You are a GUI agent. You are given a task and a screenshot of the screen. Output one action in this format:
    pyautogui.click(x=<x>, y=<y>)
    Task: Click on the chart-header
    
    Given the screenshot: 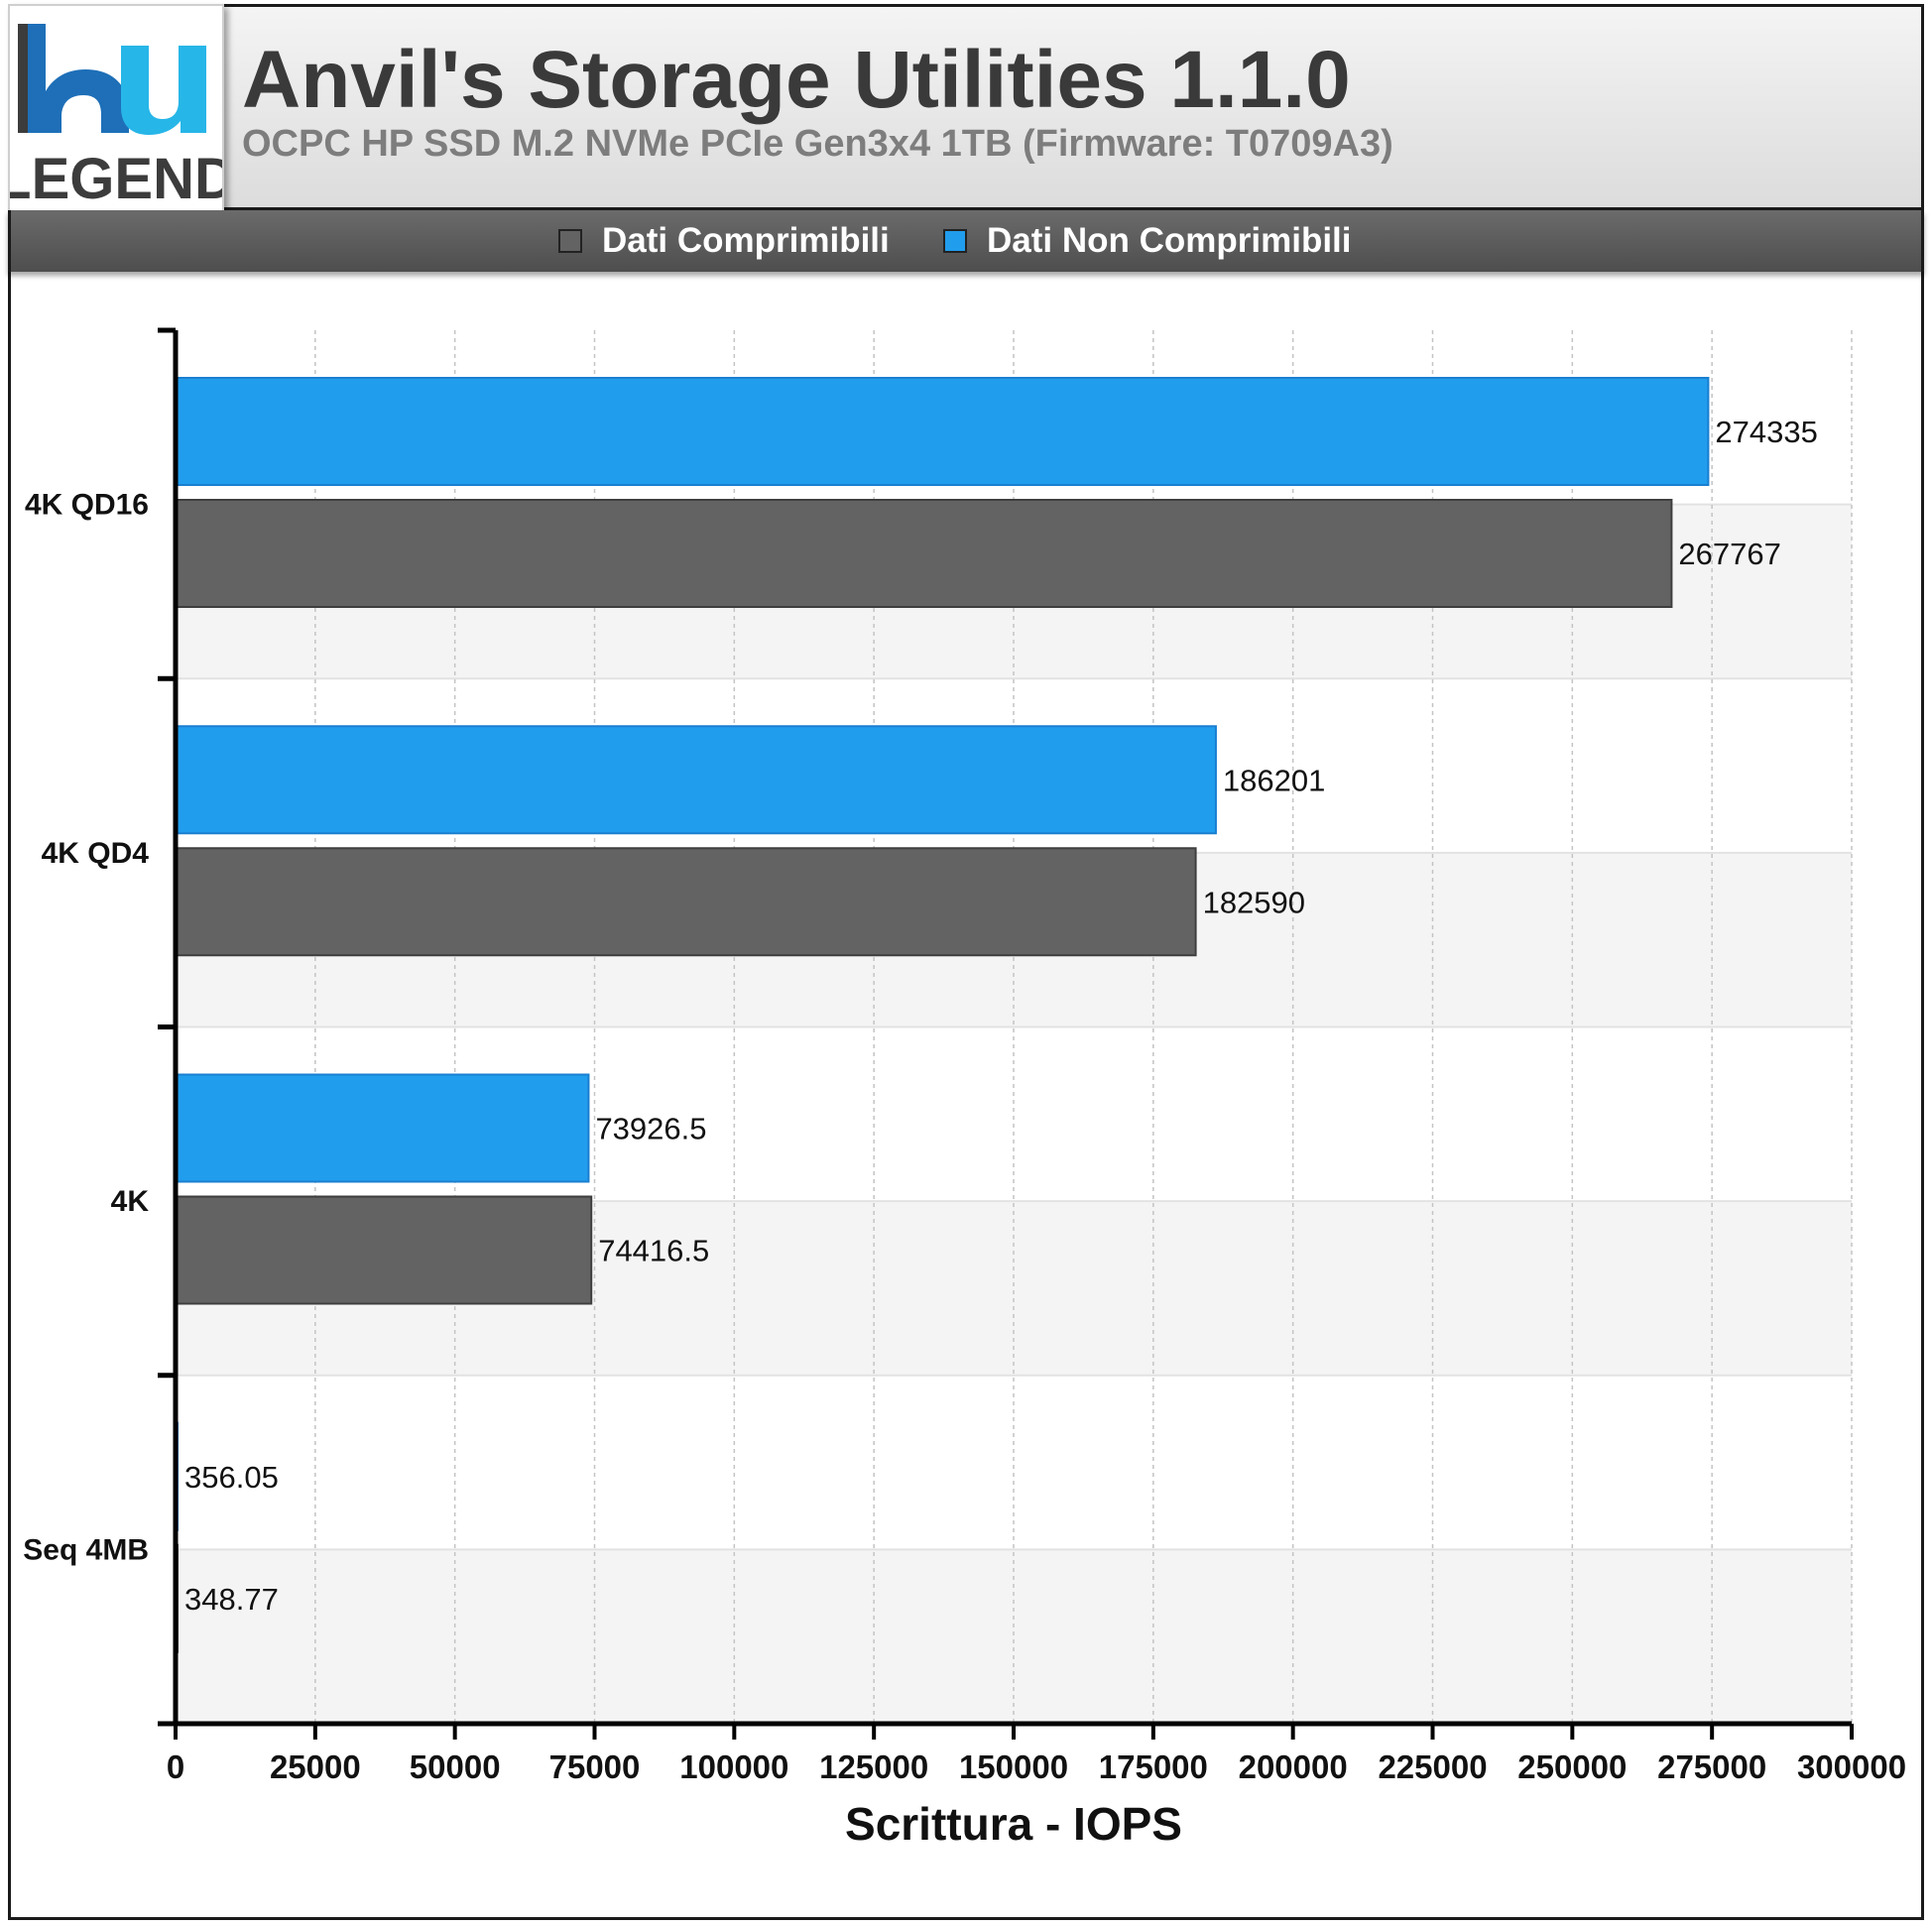 What is the action you would take?
    pyautogui.click(x=966, y=107)
    